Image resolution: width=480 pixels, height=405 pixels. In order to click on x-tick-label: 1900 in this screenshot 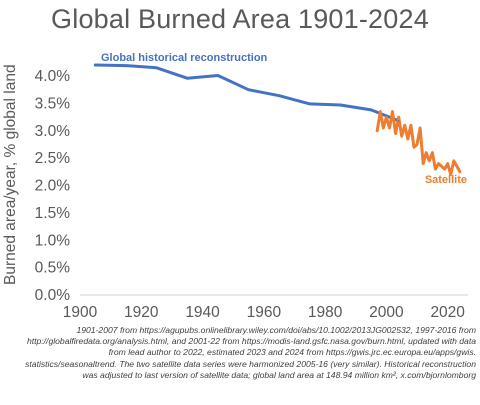, I will do `click(80, 312)`.